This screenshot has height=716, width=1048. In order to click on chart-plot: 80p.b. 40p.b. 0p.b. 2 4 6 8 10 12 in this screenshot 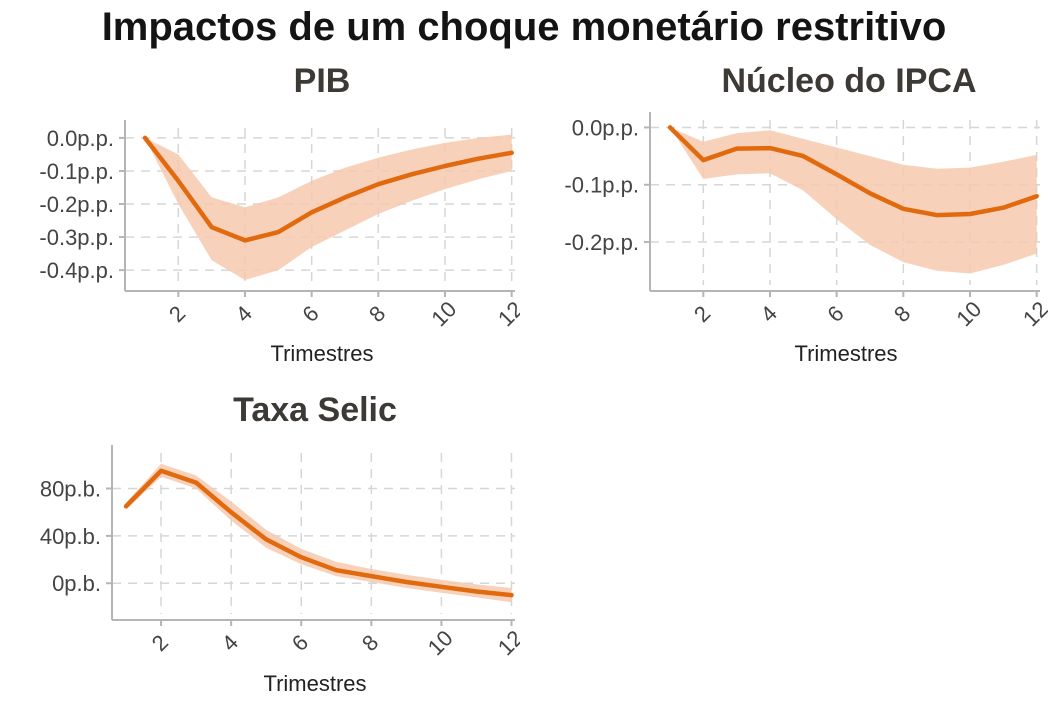, I will do `click(280, 552)`.